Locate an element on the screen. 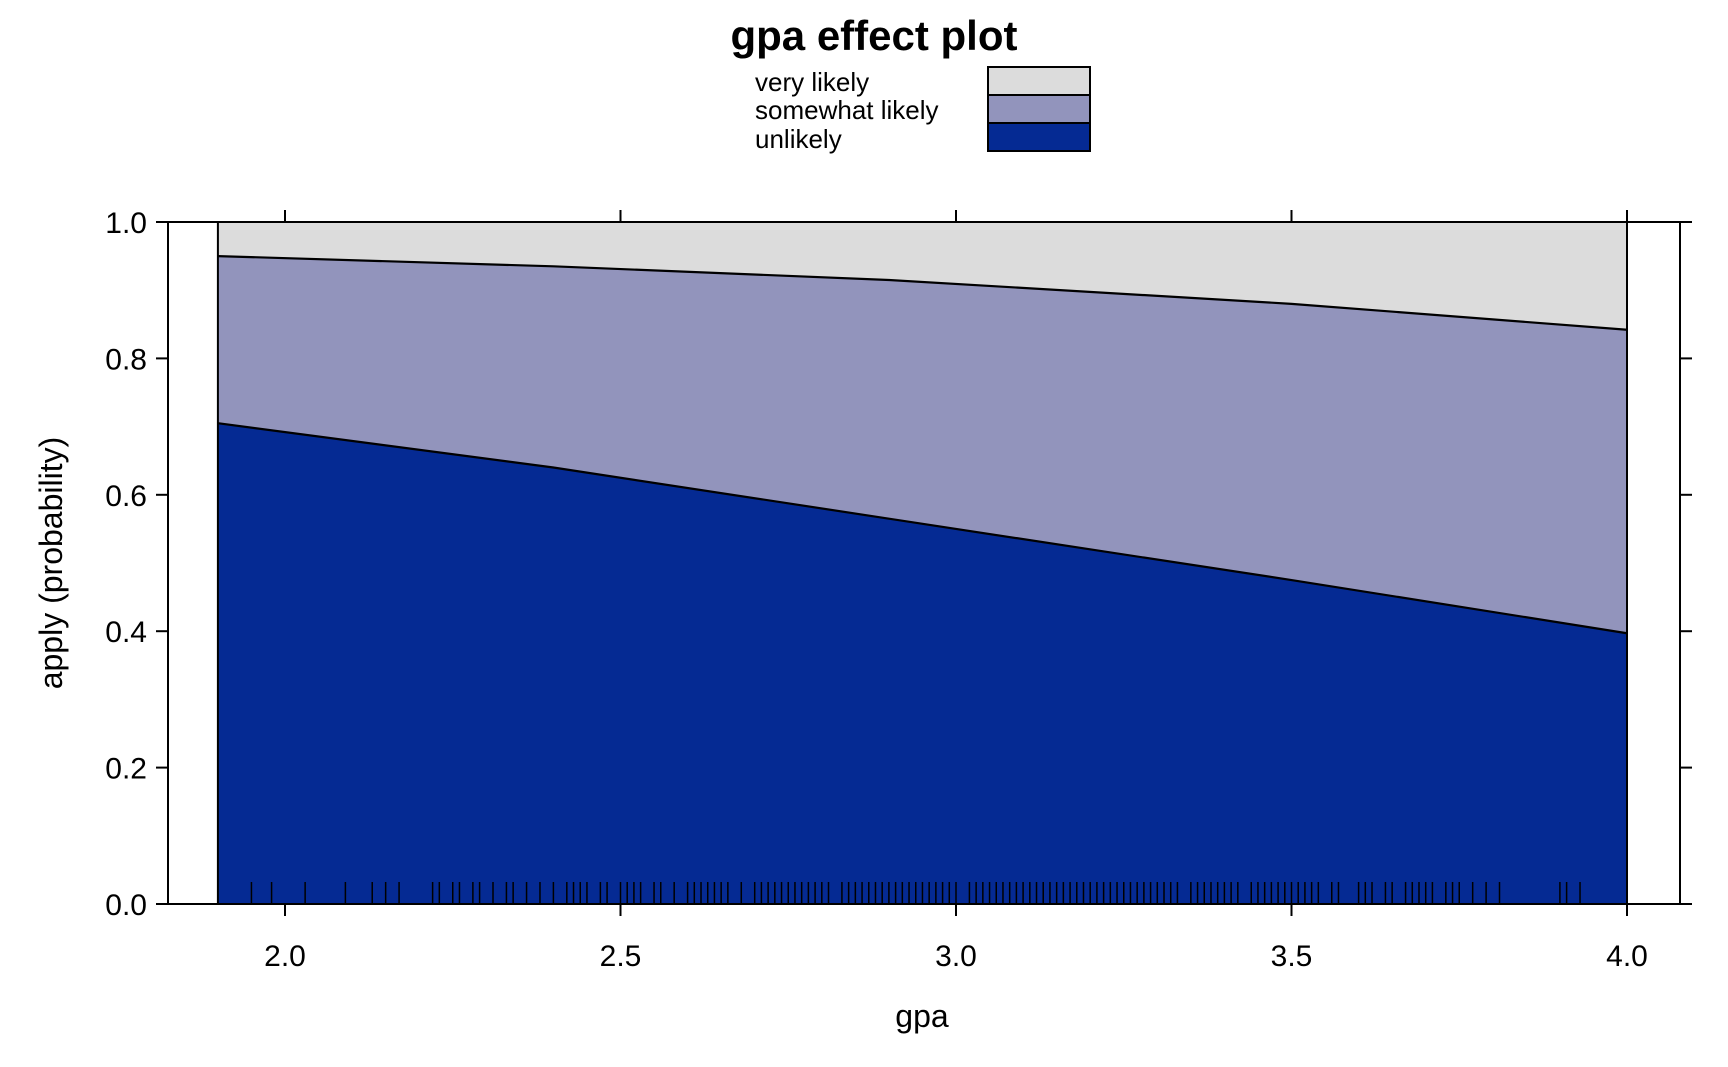 The height and width of the screenshot is (1067, 1728). rug-marks is located at coordinates (915, 893).